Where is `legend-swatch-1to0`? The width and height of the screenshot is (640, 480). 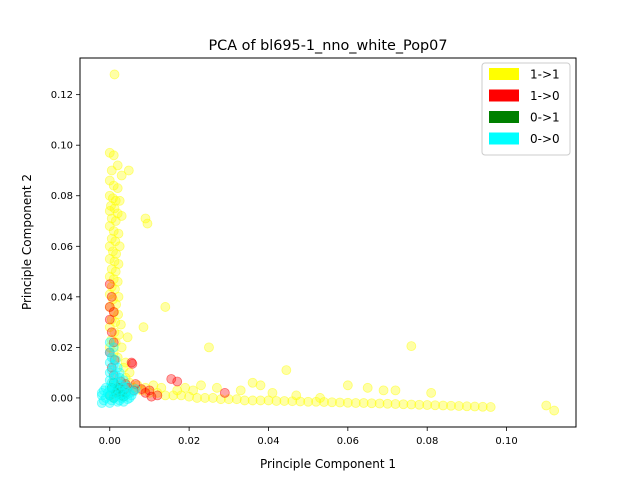 legend-swatch-1to0 is located at coordinates (504, 95).